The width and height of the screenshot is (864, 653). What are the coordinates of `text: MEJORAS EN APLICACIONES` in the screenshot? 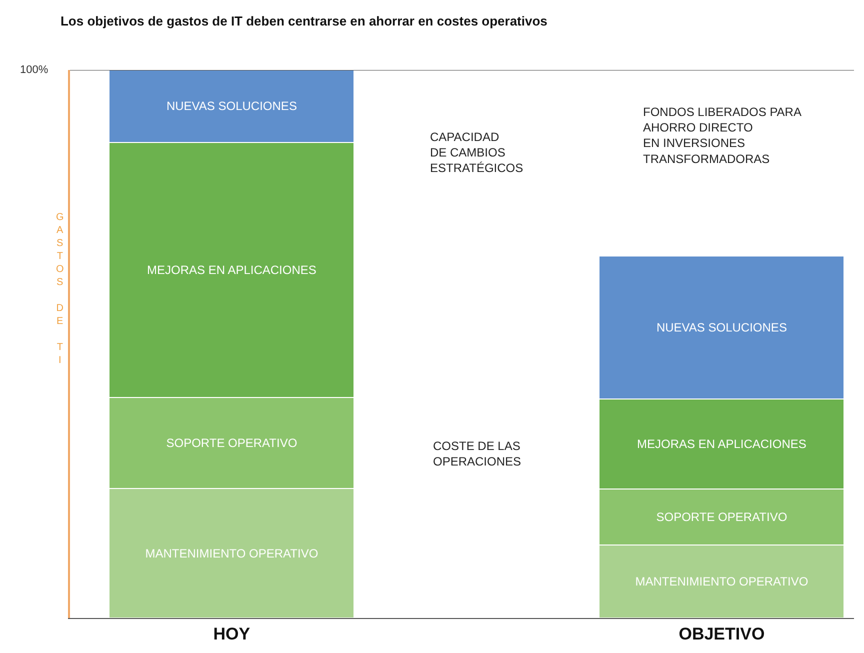 It's located at (231, 270).